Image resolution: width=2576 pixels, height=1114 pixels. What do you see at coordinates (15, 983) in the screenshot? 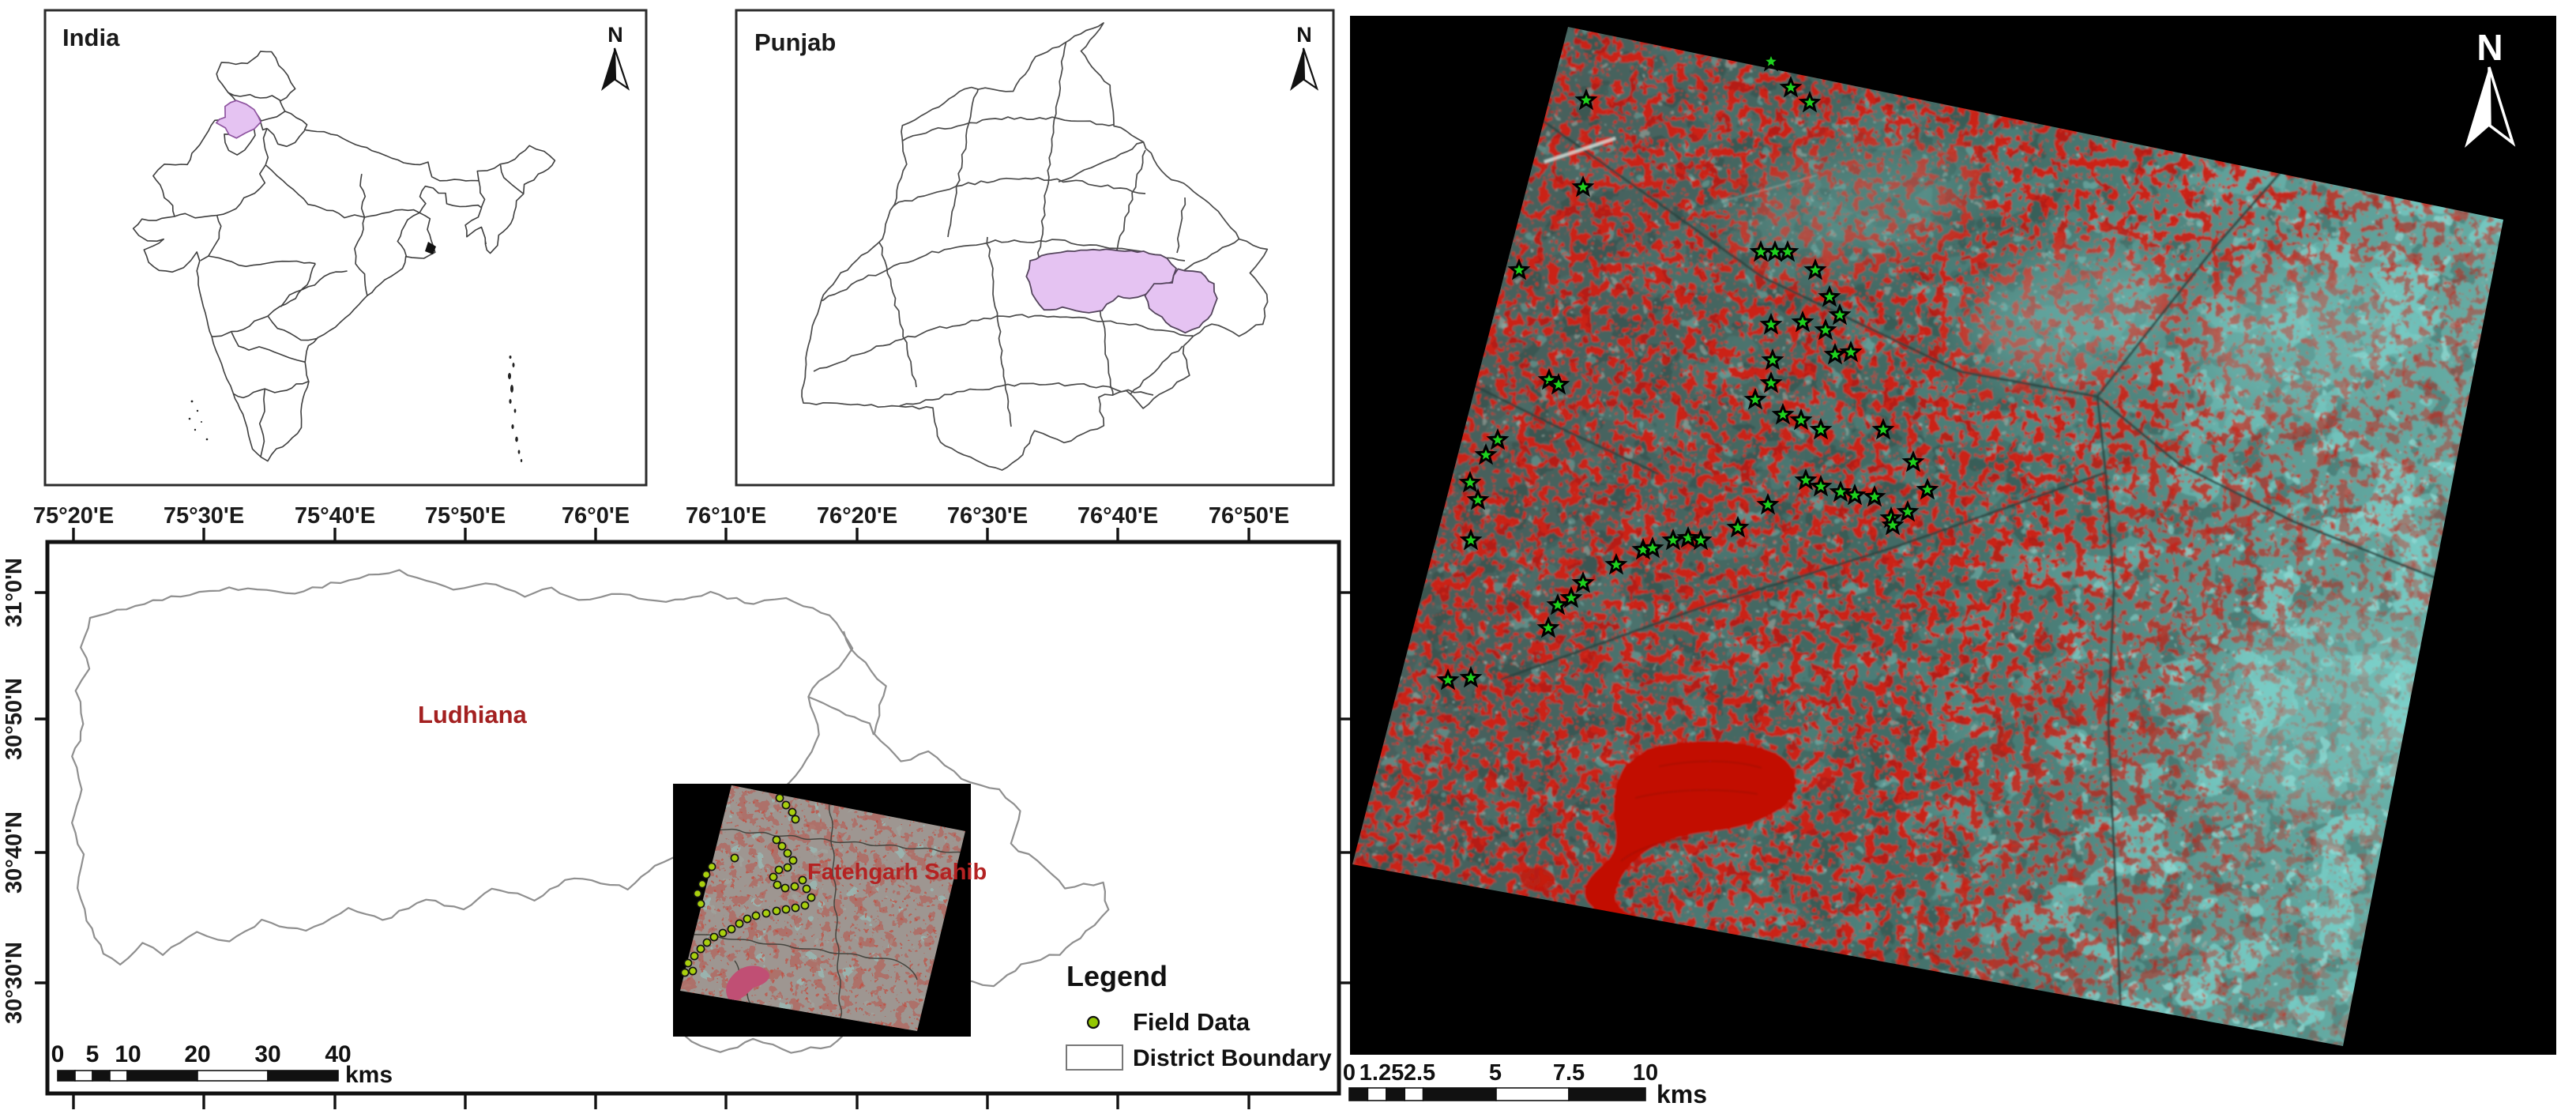
I see `svg-text: 30°30'N` at bounding box center [15, 983].